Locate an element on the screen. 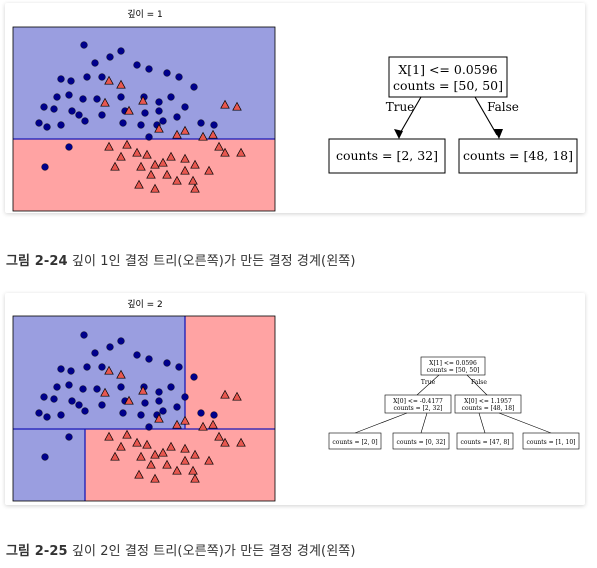 Image resolution: width=597 pixels, height=568 pixels. tree-node-left-counts: counts = [2, 32] is located at coordinates (418, 408).